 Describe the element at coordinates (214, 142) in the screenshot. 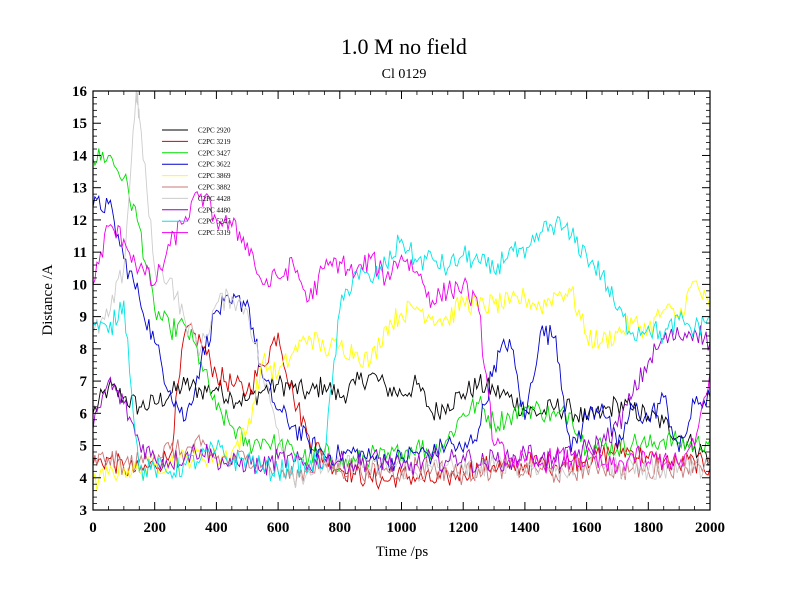

I see `legend-label: C2PC 3219` at that location.